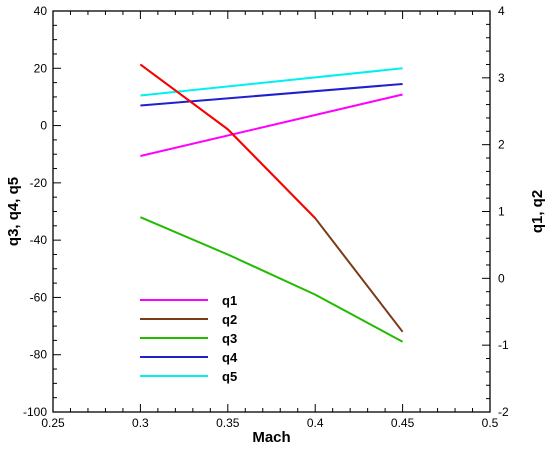  Describe the element at coordinates (35, 412) in the screenshot. I see `y-left-tick-label: -100` at that location.